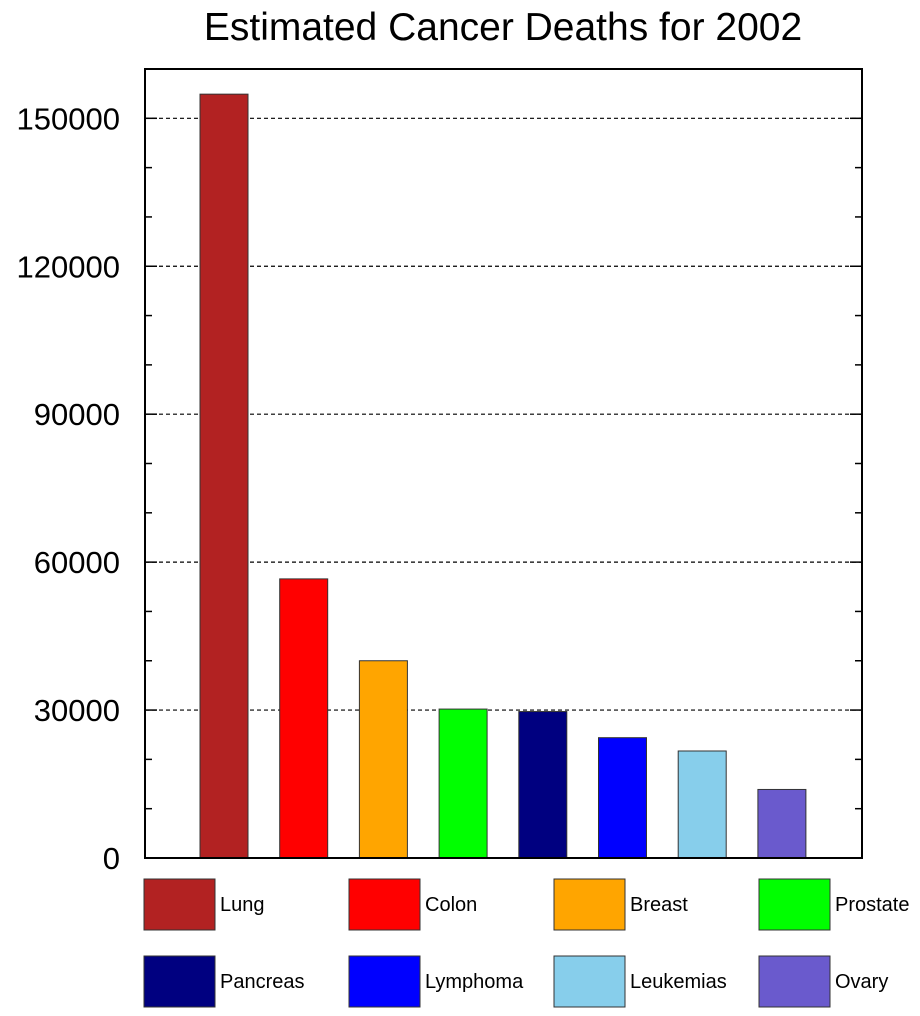 This screenshot has height=1016, width=920. Describe the element at coordinates (242, 905) in the screenshot. I see `legend-label-lung: Lung` at that location.